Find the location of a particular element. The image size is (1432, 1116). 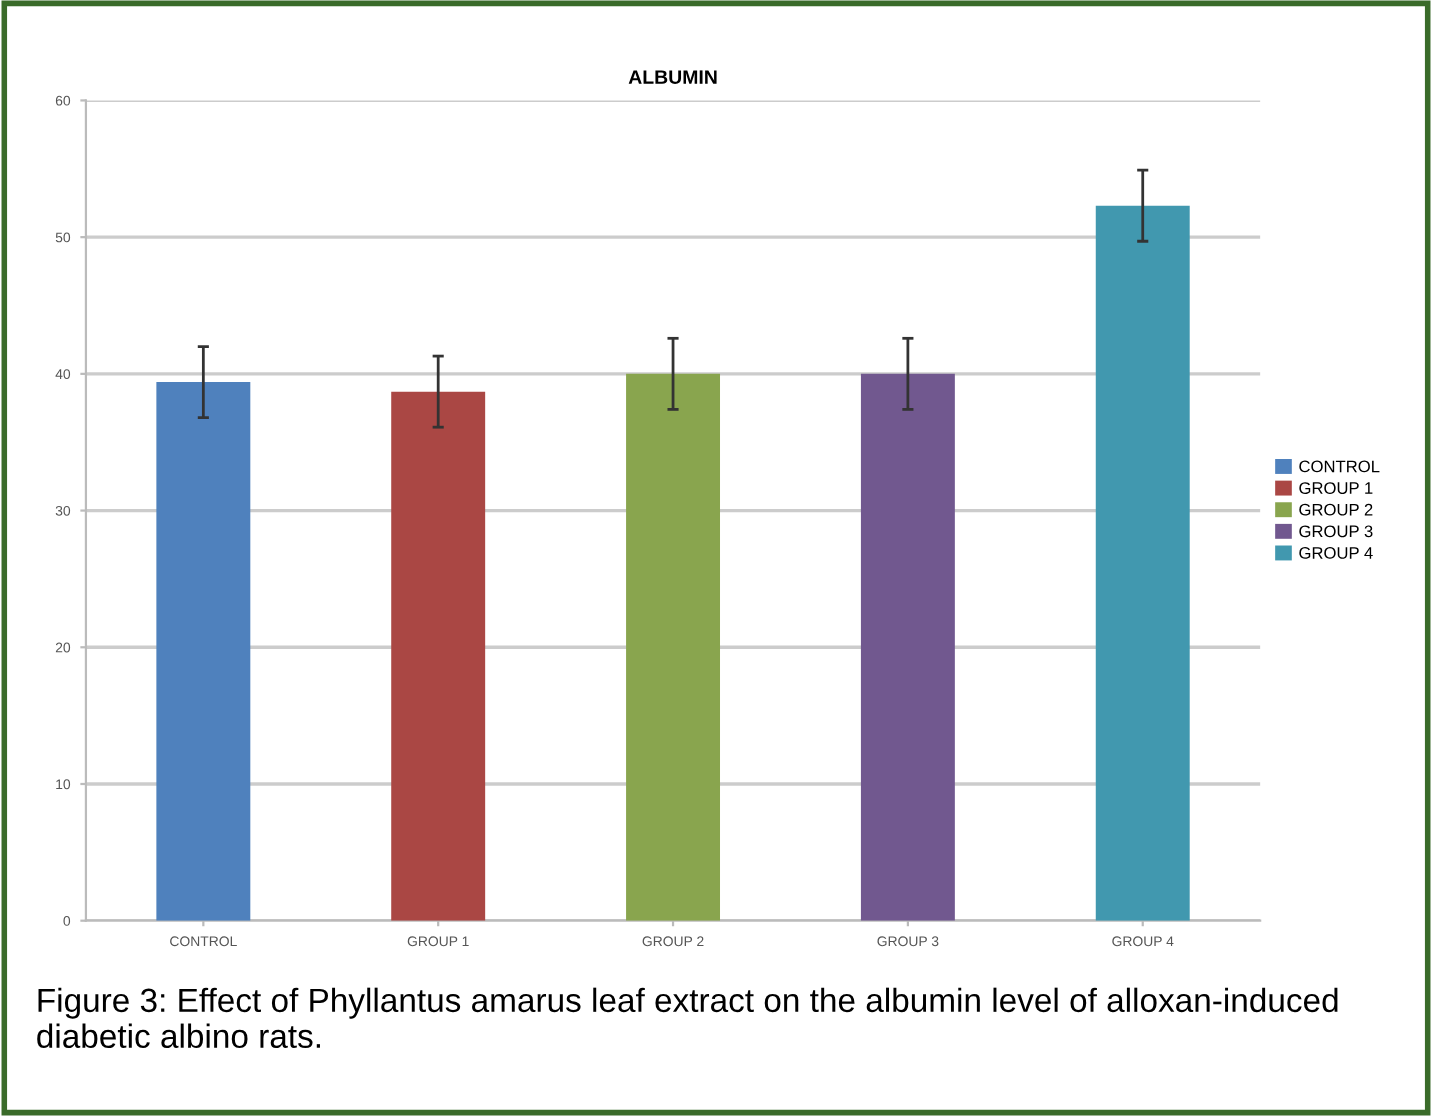

legend-label: CONTROL is located at coordinates (1339, 466).